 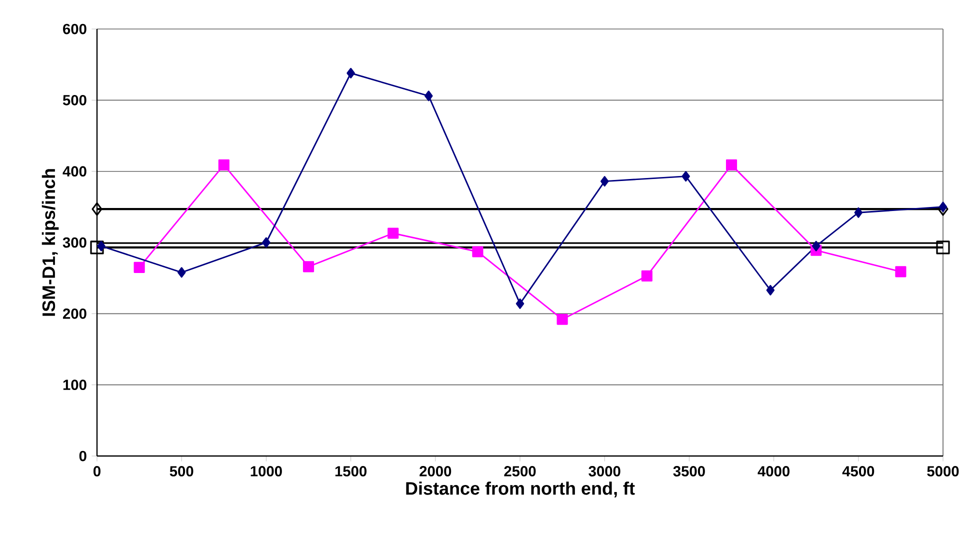 What do you see at coordinates (689, 471) in the screenshot?
I see `x-tick-label: 3500` at bounding box center [689, 471].